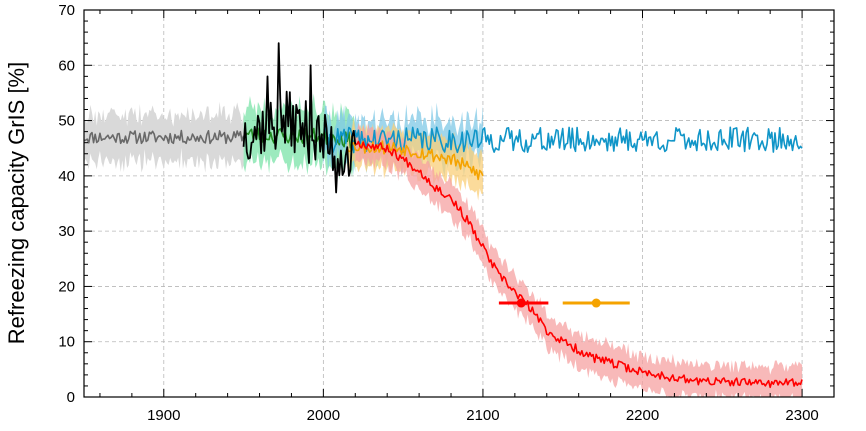 The height and width of the screenshot is (431, 866). I want to click on x-tick-label: 2200, so click(642, 415).